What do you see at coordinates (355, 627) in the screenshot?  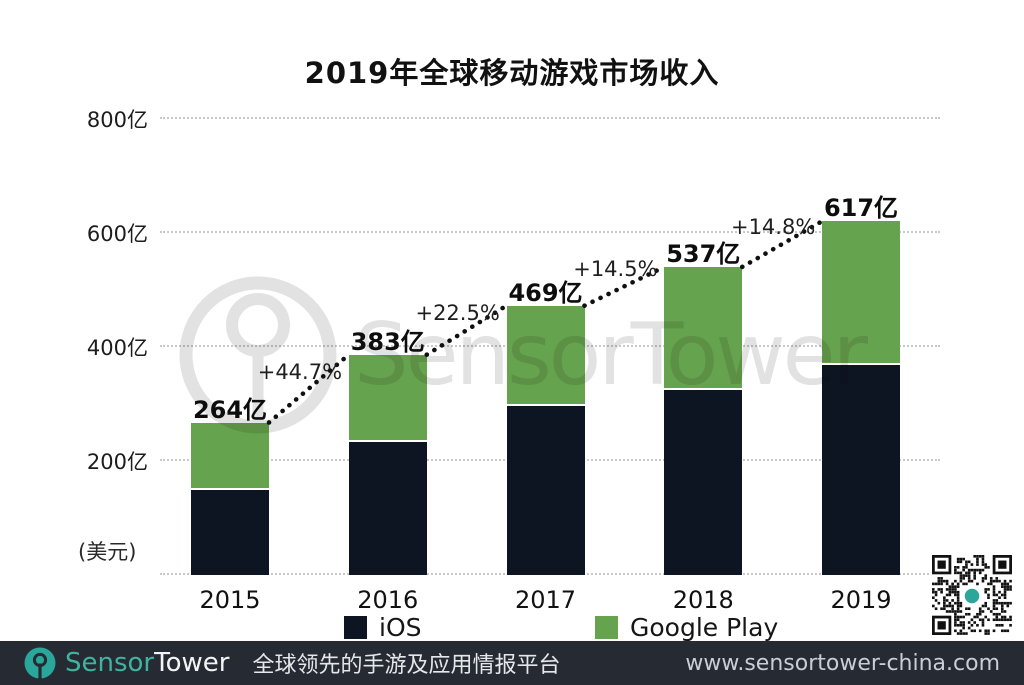 I see `ios-legend-swatch` at bounding box center [355, 627].